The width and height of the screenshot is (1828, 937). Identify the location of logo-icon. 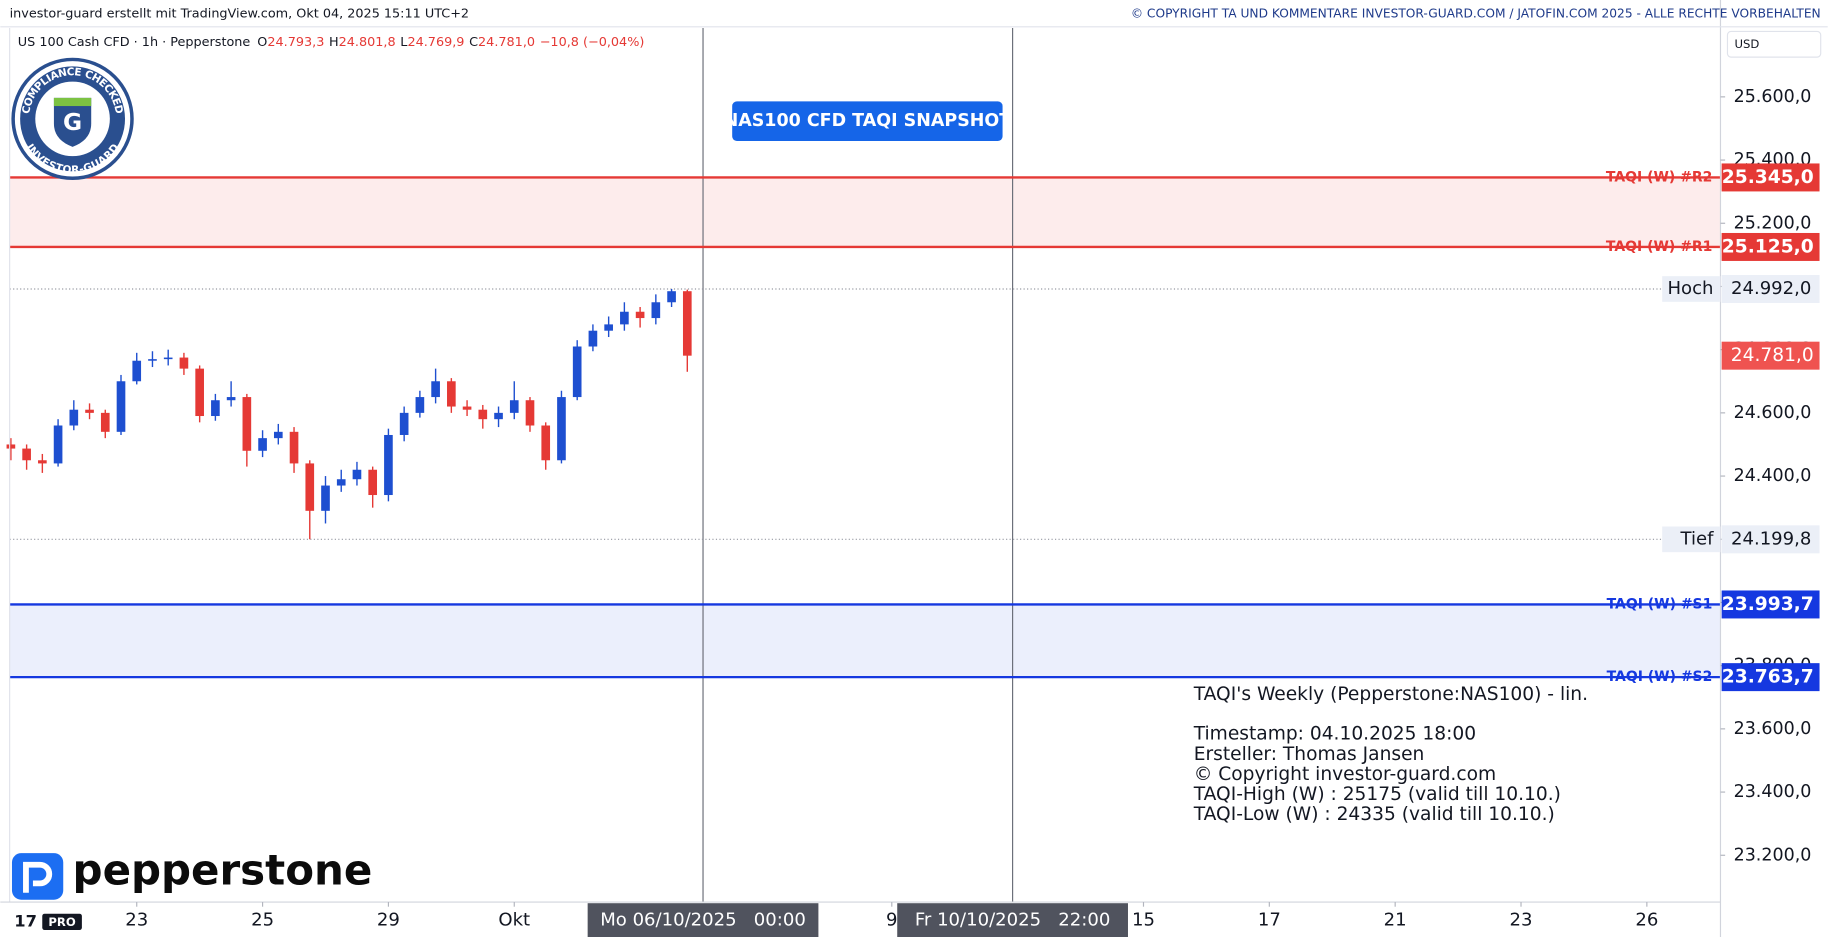
(37, 876).